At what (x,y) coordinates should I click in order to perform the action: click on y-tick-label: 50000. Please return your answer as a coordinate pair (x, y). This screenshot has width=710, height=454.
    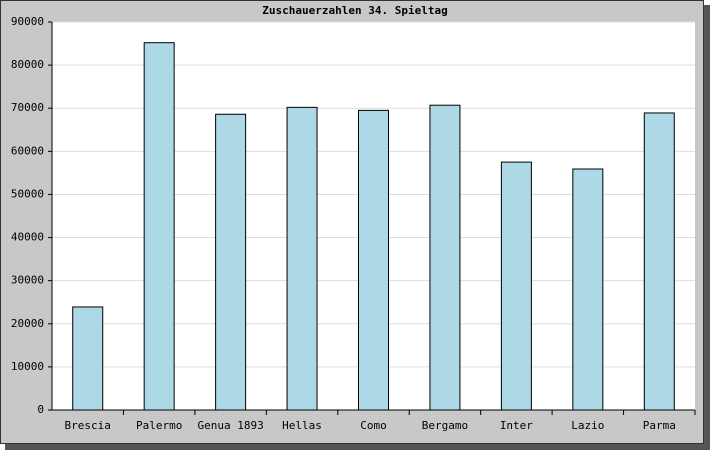
    Looking at the image, I should click on (27, 193).